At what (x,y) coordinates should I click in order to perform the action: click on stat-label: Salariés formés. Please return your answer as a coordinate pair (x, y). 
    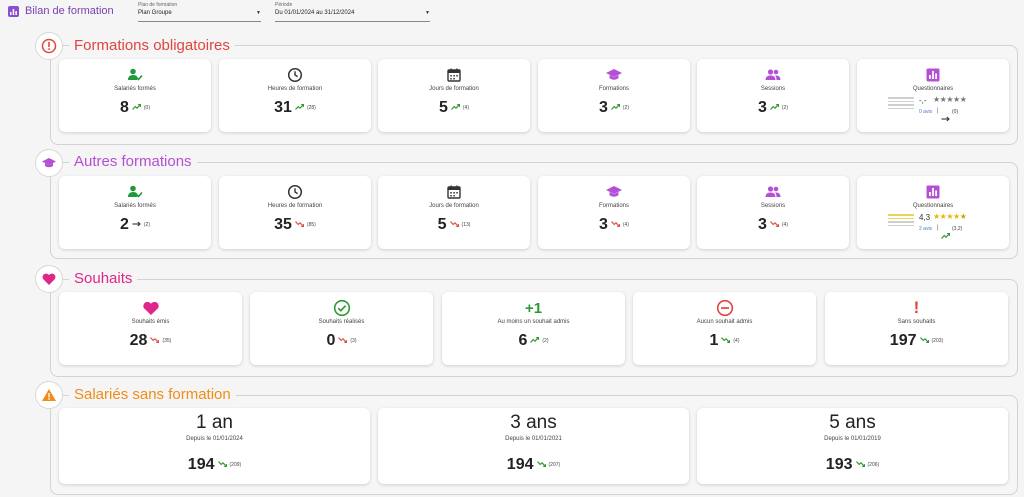
    Looking at the image, I should click on (135, 89).